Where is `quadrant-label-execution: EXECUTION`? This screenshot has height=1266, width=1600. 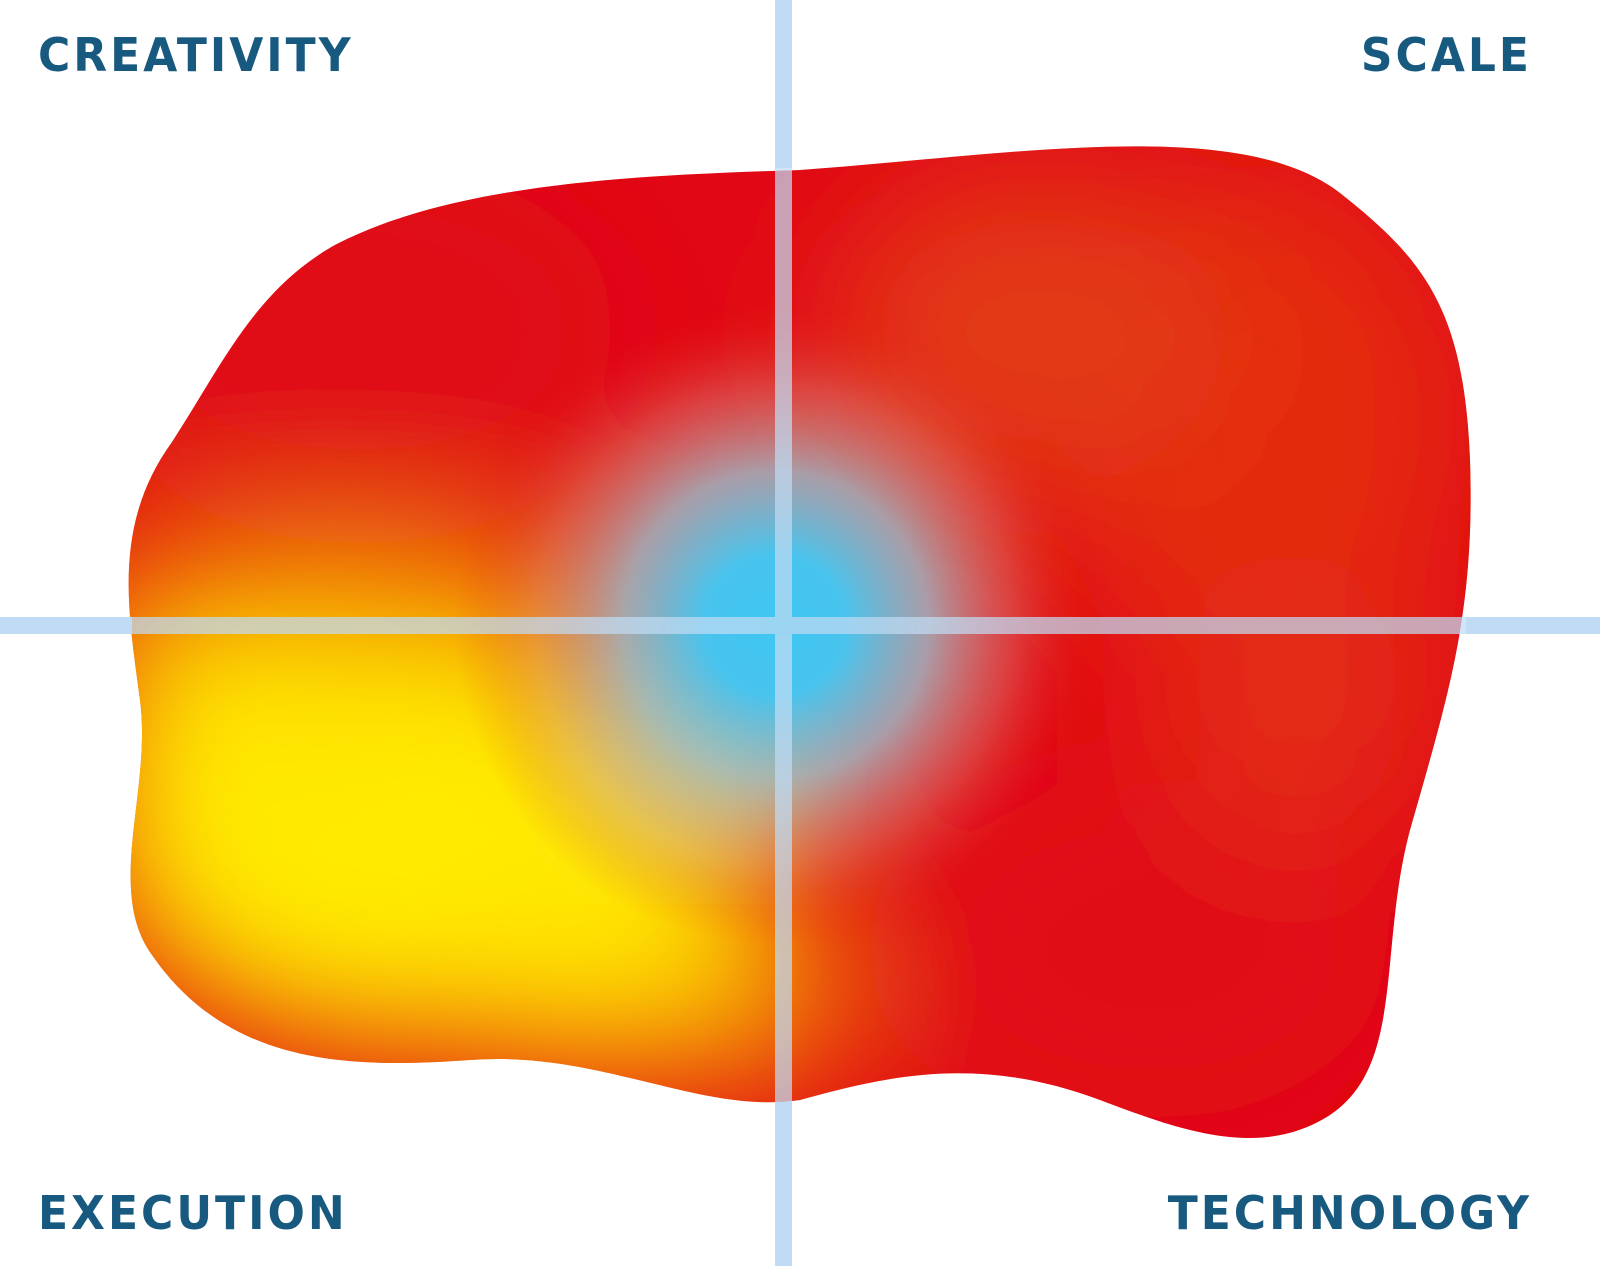
quadrant-label-execution: EXECUTION is located at coordinates (193, 1213).